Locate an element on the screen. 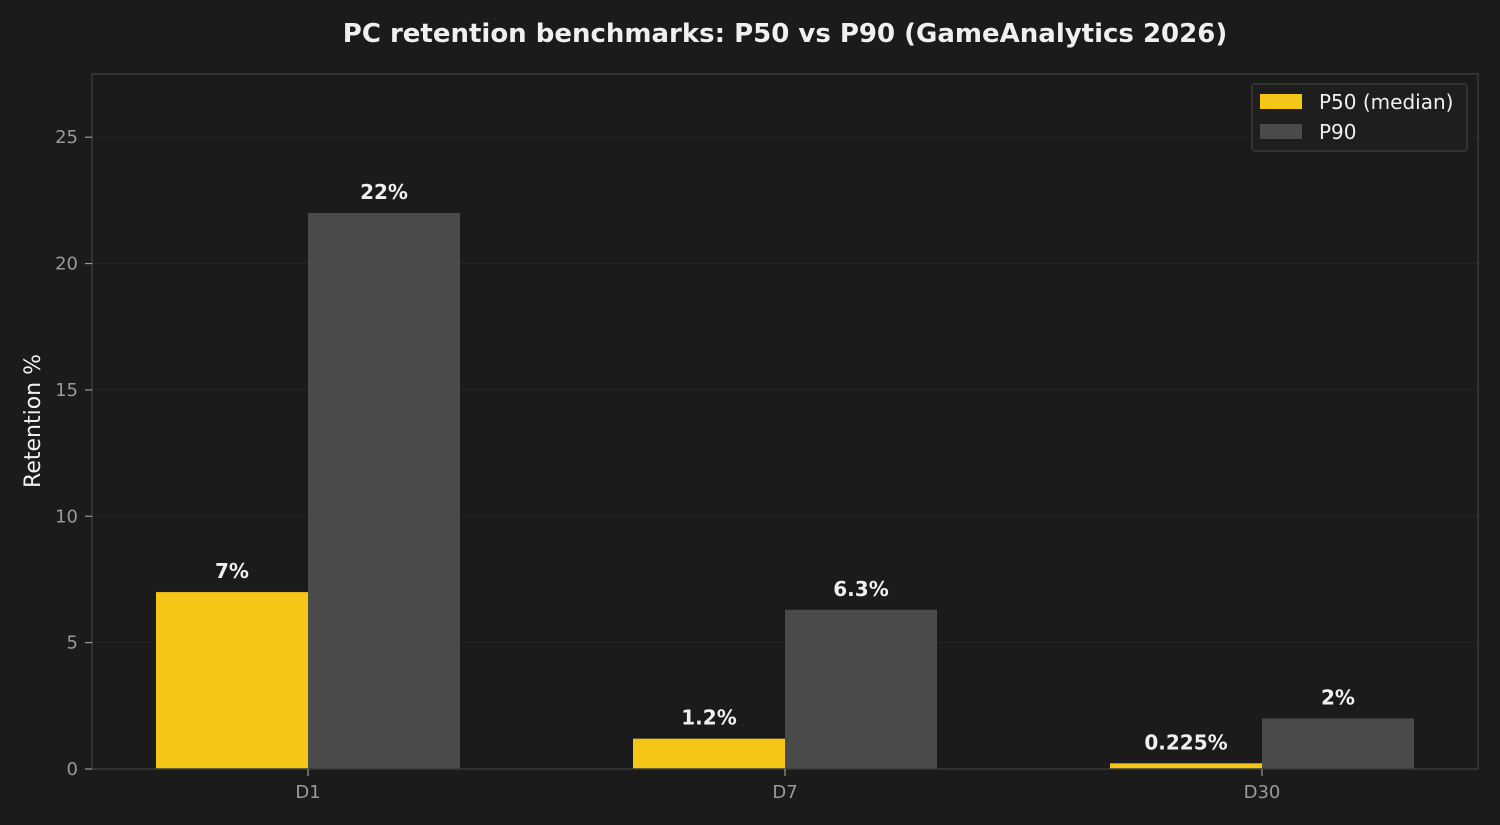 Image resolution: width=1500 pixels, height=825 pixels. legend: P50 (median) P90 is located at coordinates (1359, 117).